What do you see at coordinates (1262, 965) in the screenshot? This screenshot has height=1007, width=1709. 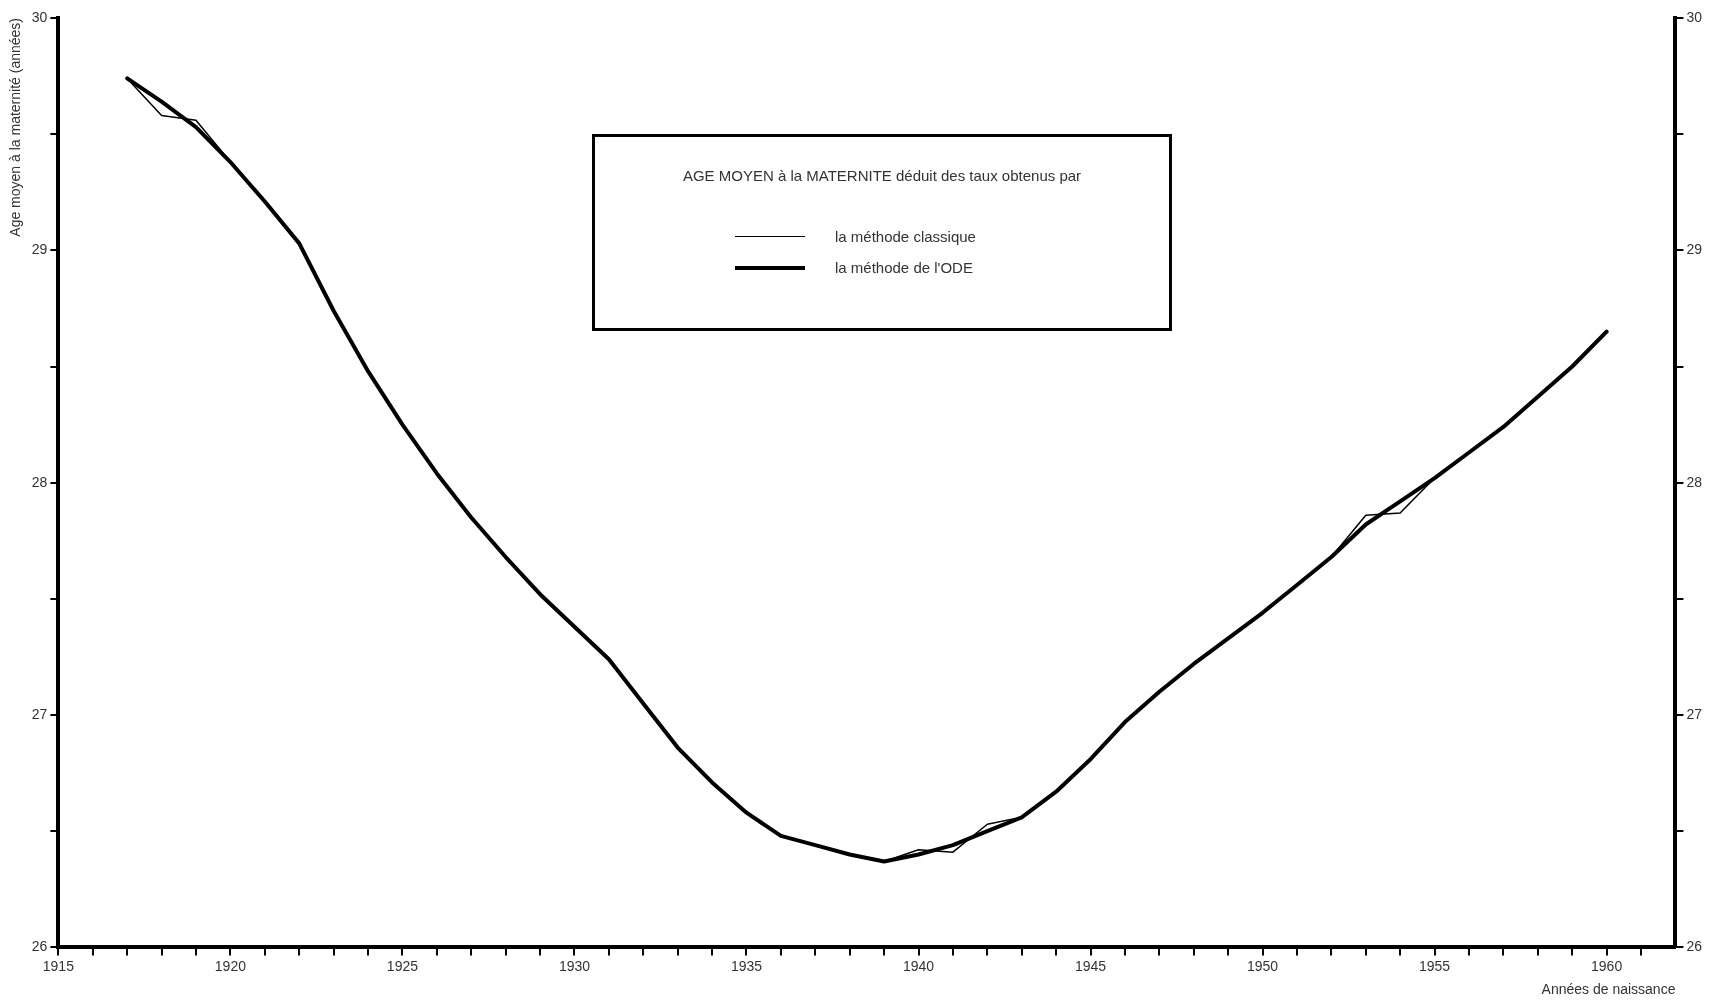 I see `x-tick-label: 1950` at bounding box center [1262, 965].